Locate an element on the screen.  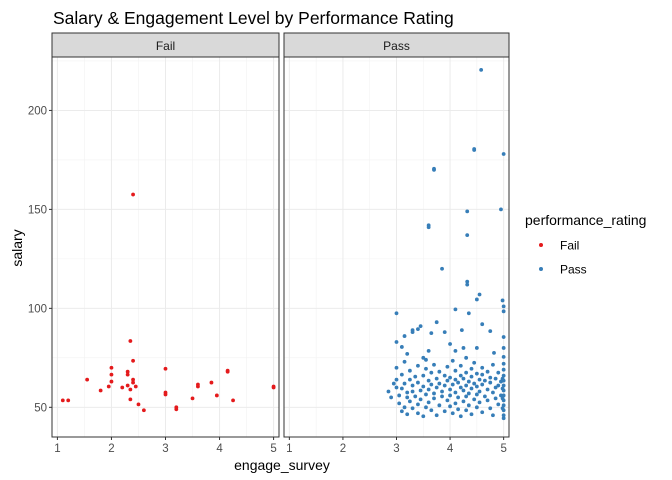
legend-key-fail is located at coordinates (541, 245).